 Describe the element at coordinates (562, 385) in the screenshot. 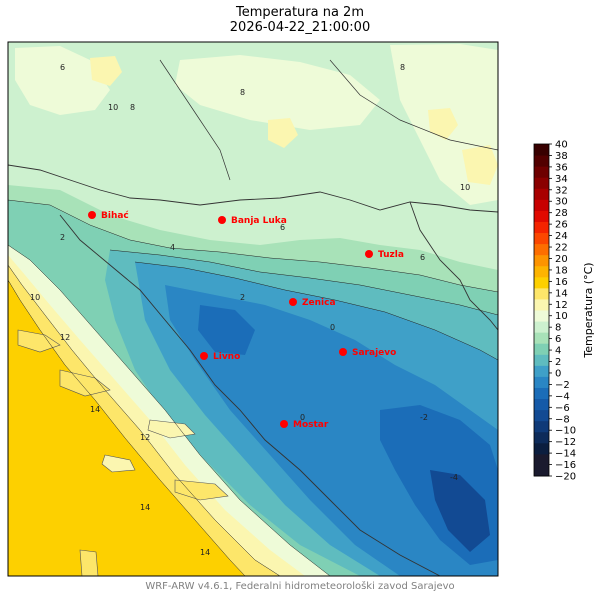

I see `colorbar-tick-label: −2` at that location.